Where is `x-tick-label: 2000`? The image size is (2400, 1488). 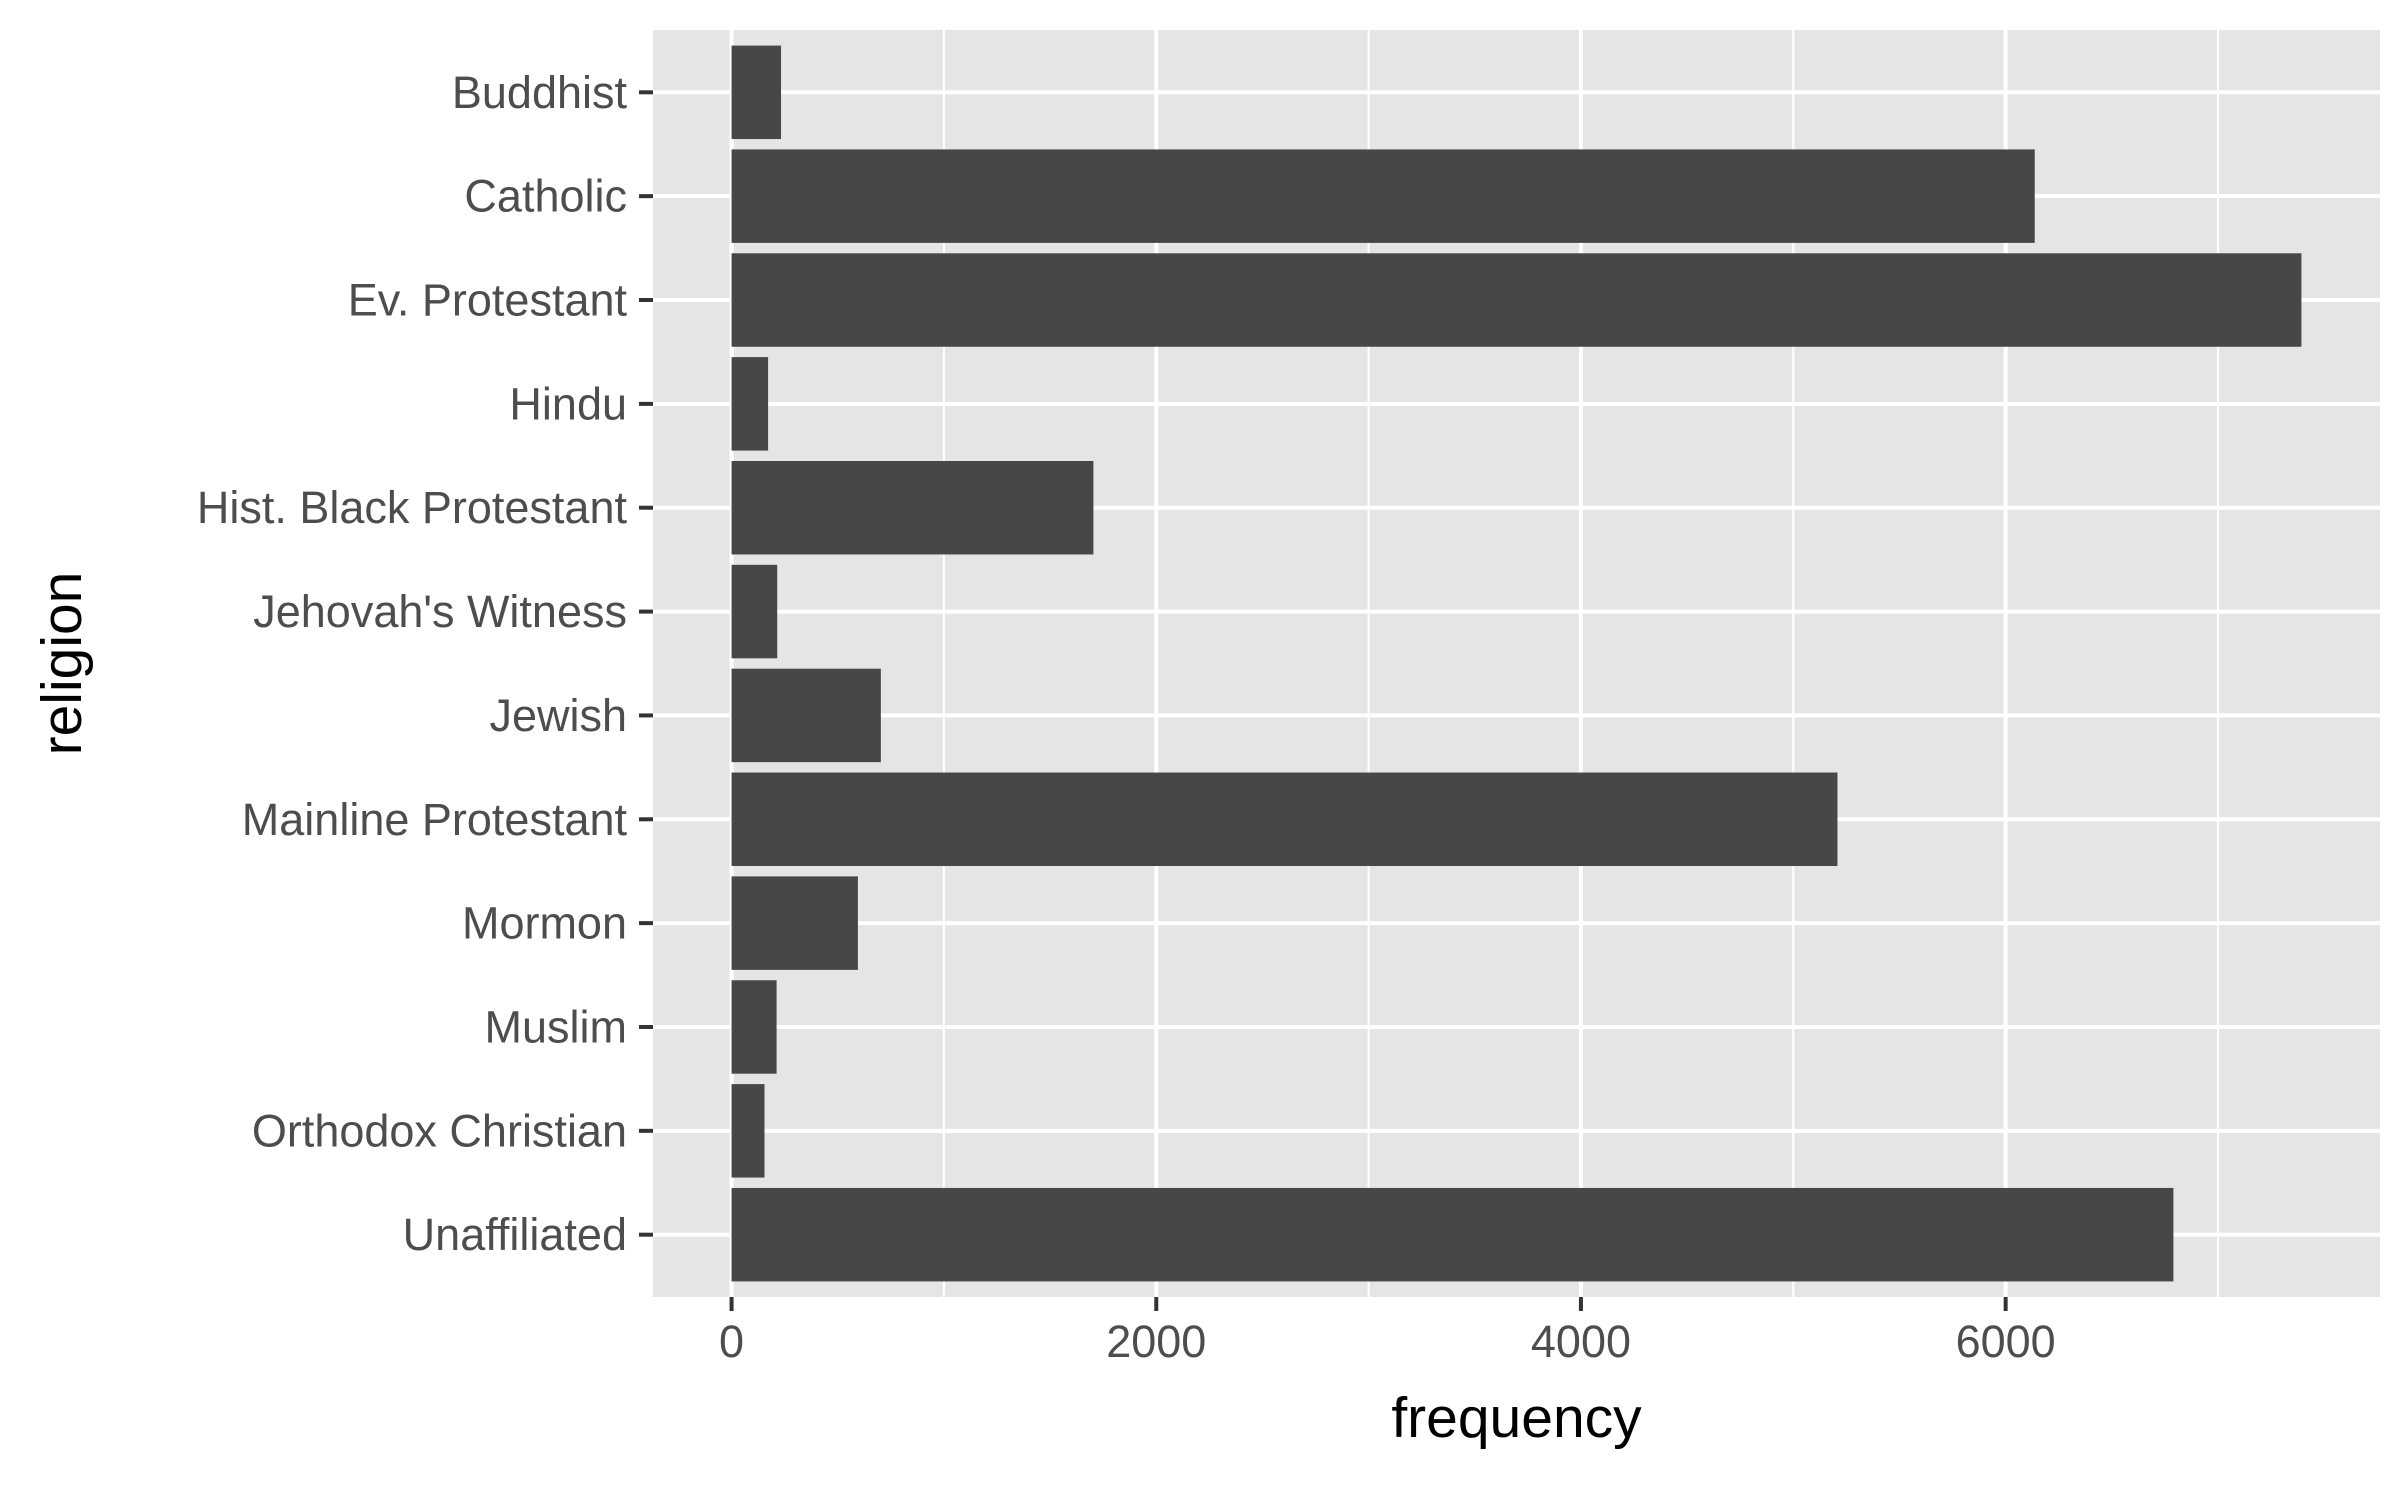 x-tick-label: 2000 is located at coordinates (1156, 1341).